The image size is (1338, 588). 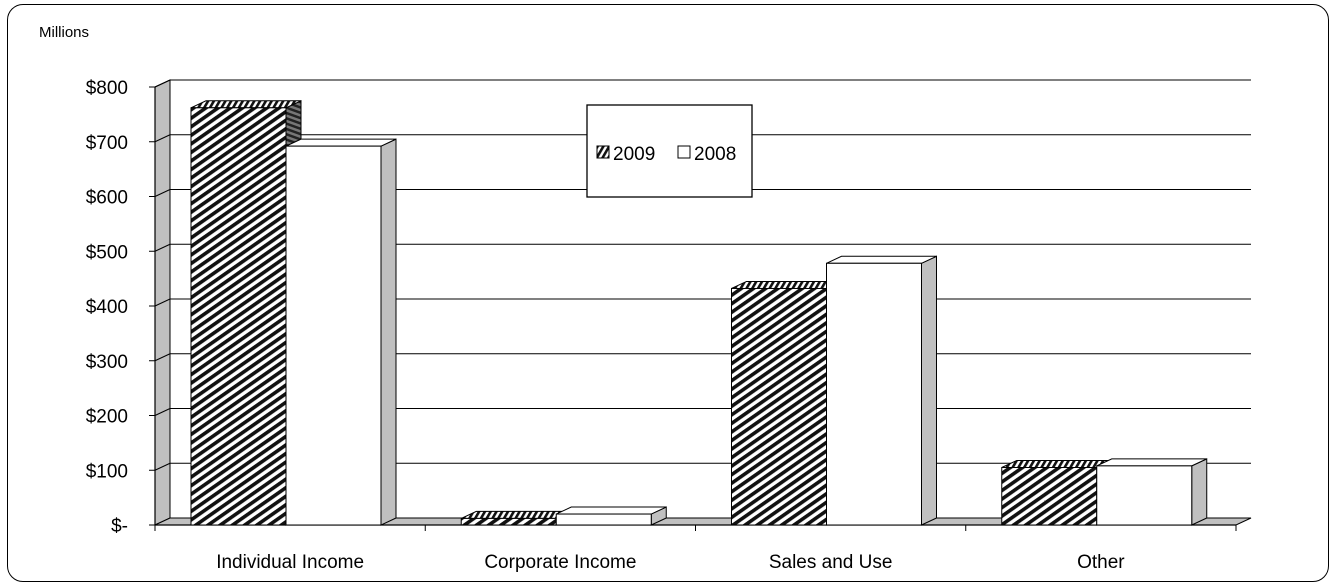 I want to click on legend-box, so click(x=669, y=151).